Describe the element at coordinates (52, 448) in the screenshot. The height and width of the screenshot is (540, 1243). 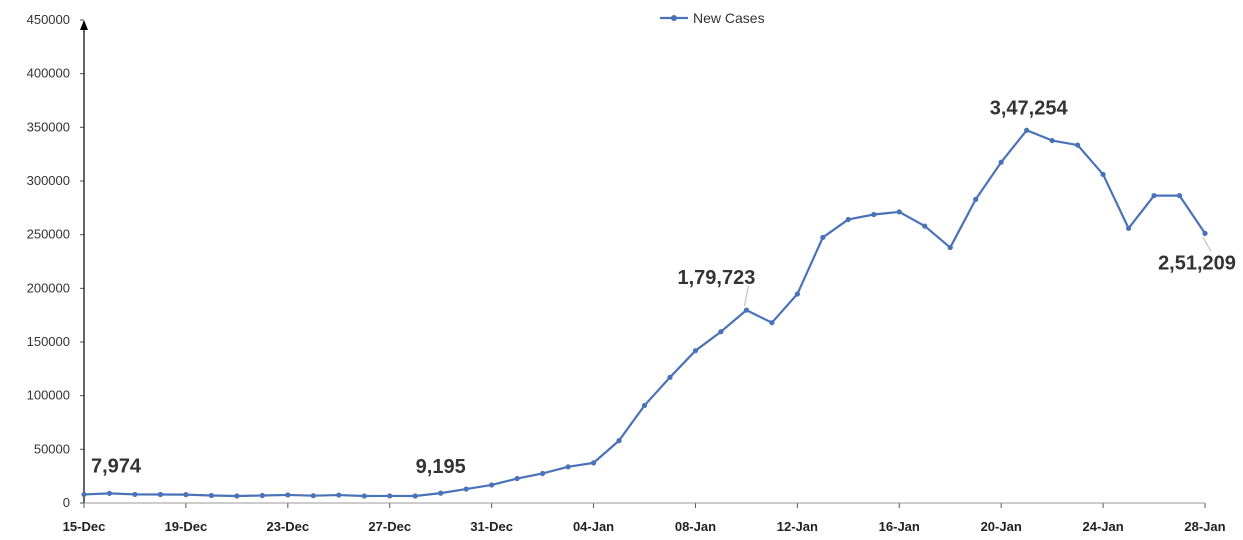
I see `y-tick-label: 50000` at that location.